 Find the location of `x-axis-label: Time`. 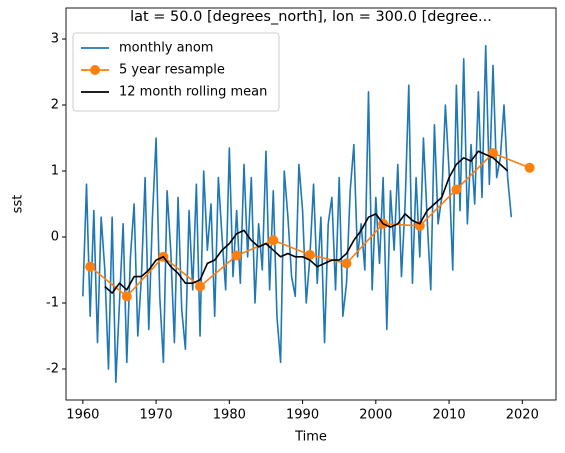

x-axis-label: Time is located at coordinates (310, 437).